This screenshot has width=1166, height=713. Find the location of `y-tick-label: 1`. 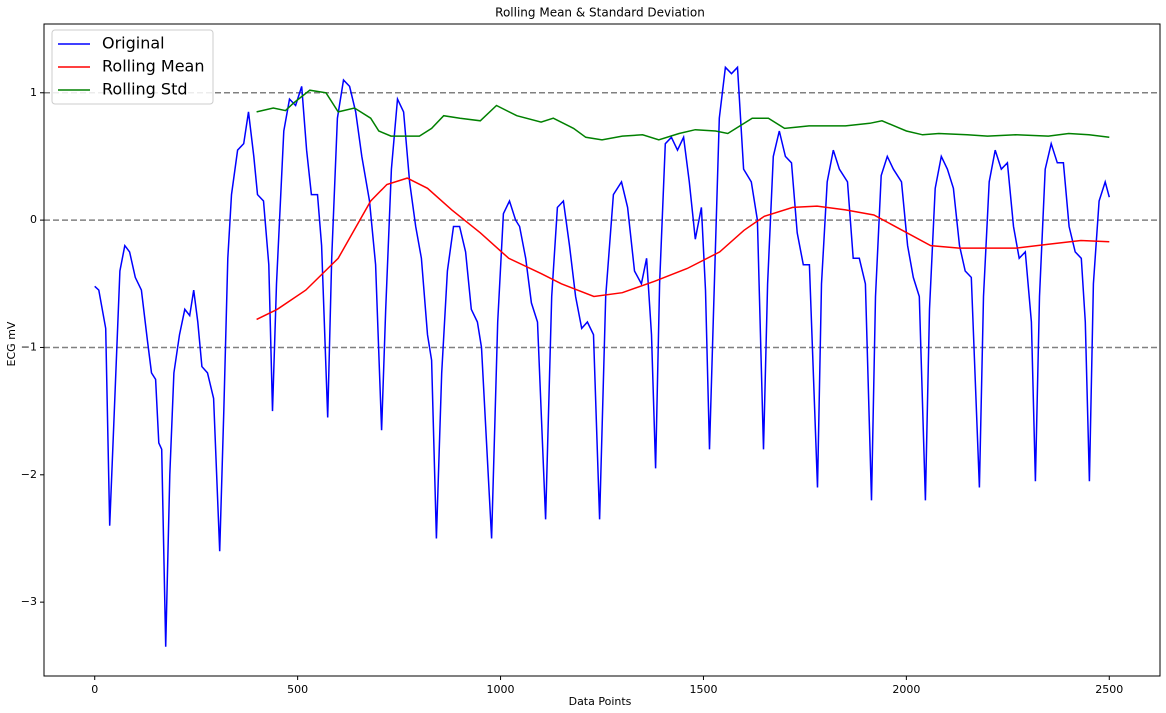

y-tick-label: 1 is located at coordinates (33, 92).